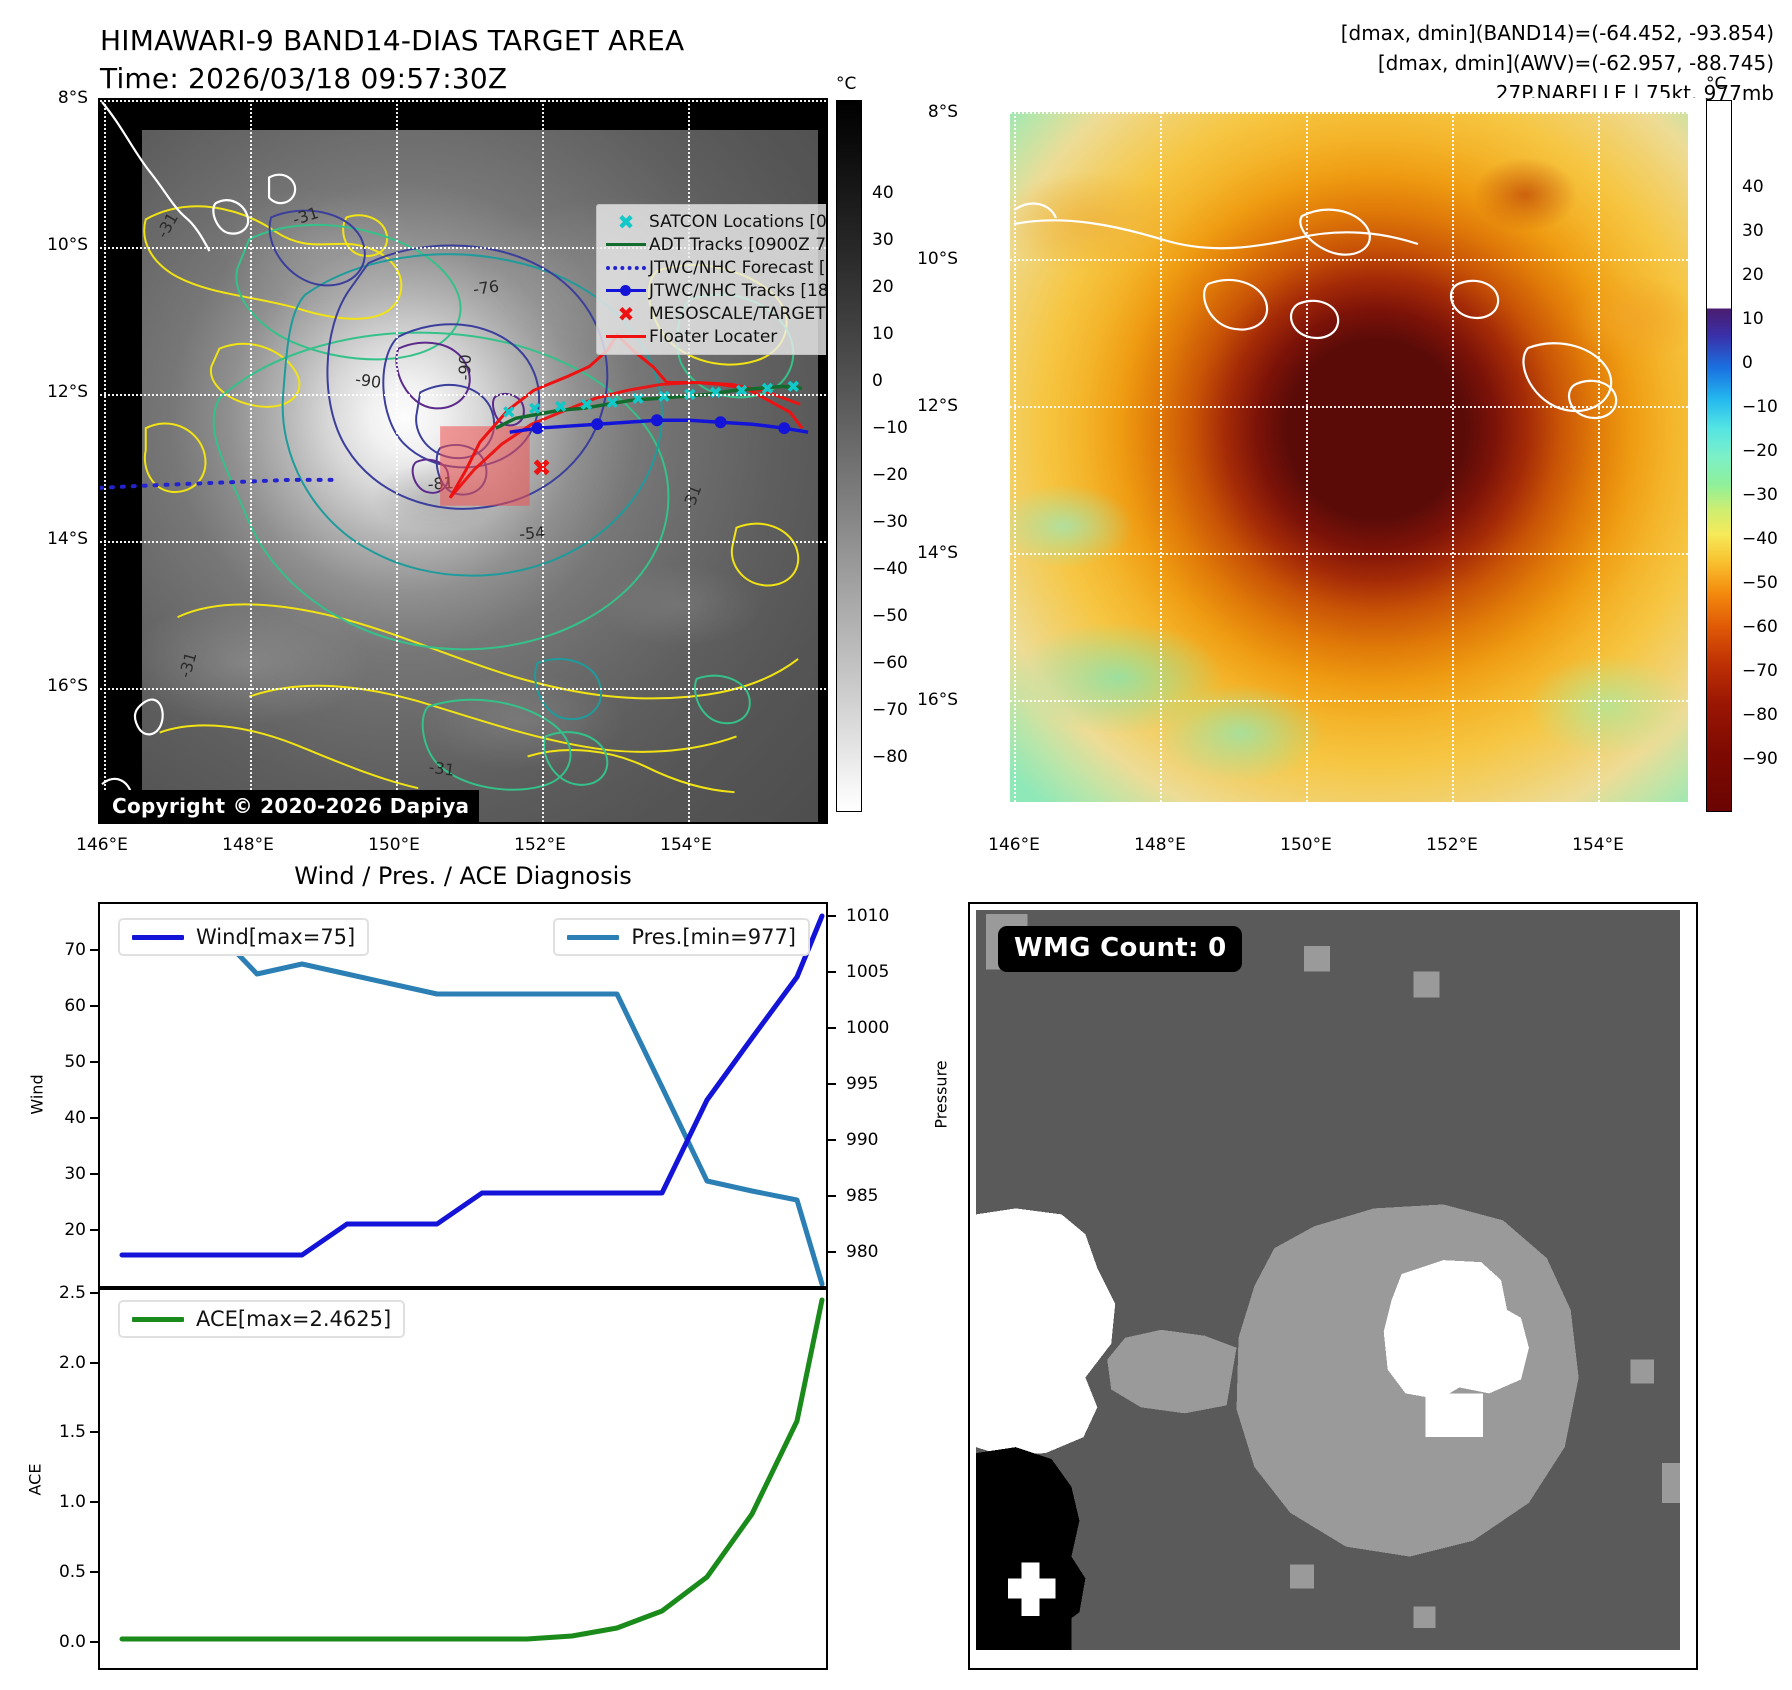  Describe the element at coordinates (738, 244) in the screenshot. I see `legend-label: ADT Tracks [0900Z 74.6 977.4]` at that location.